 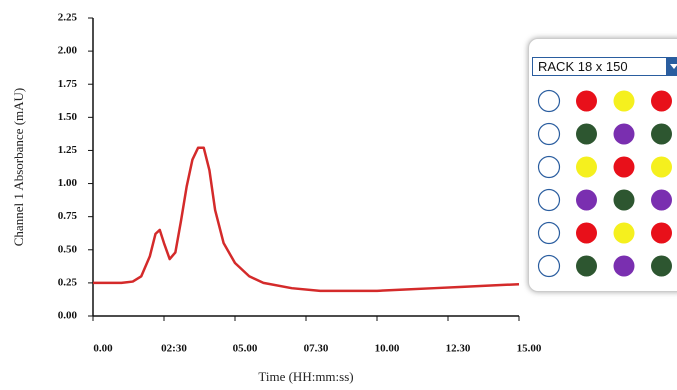 I want to click on well-grid, so click(x=604, y=183).